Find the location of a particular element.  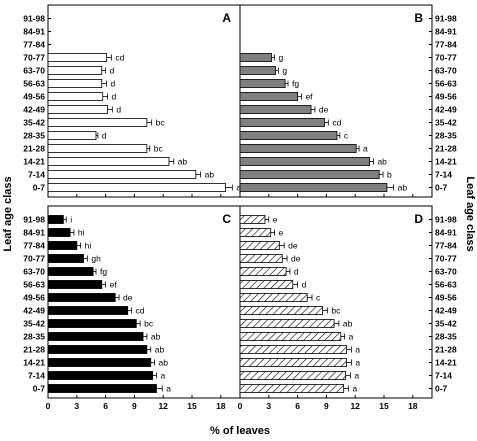

panel-label: A is located at coordinates (226, 18).